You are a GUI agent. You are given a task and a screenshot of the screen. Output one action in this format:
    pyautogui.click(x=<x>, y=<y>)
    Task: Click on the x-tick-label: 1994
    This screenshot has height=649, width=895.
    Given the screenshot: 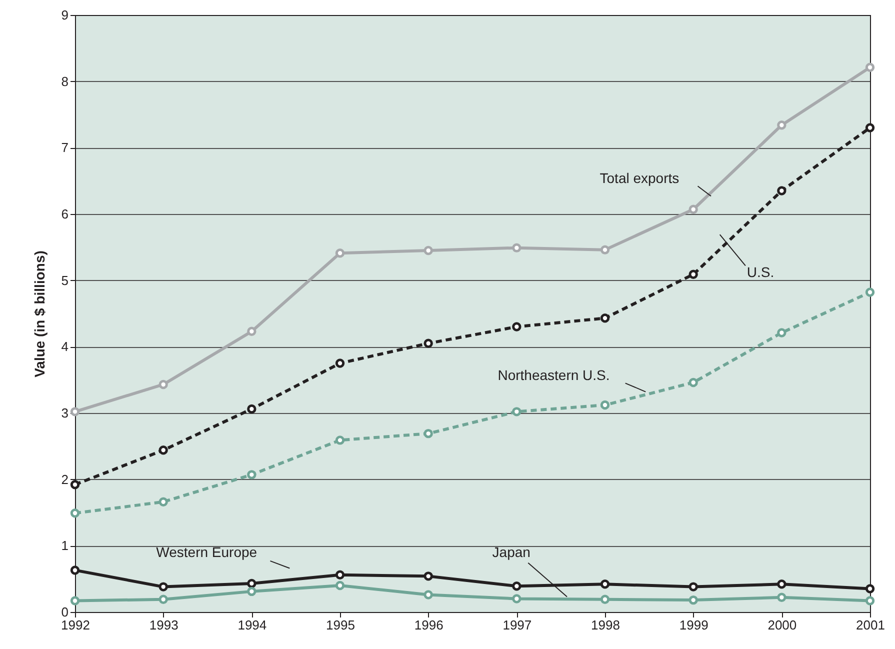 What is the action you would take?
    pyautogui.click(x=252, y=625)
    